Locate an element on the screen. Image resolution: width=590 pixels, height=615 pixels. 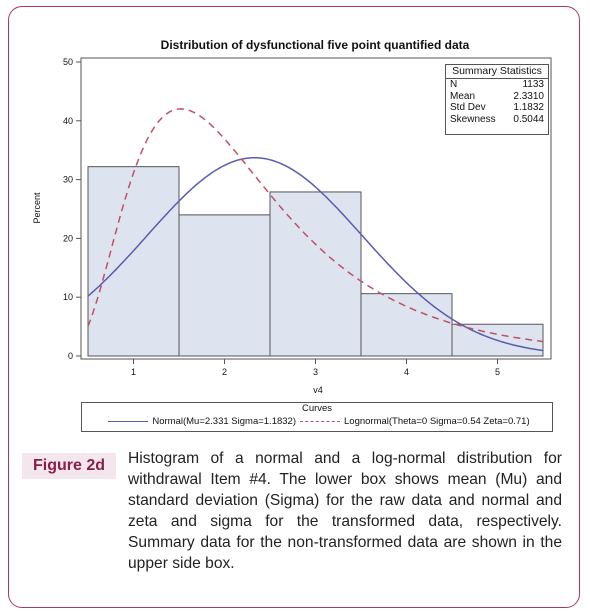
legend-entry-lognormal: Lognormal(Theta=0 Sigma=0.54 Zeta=0.71) is located at coordinates (437, 421).